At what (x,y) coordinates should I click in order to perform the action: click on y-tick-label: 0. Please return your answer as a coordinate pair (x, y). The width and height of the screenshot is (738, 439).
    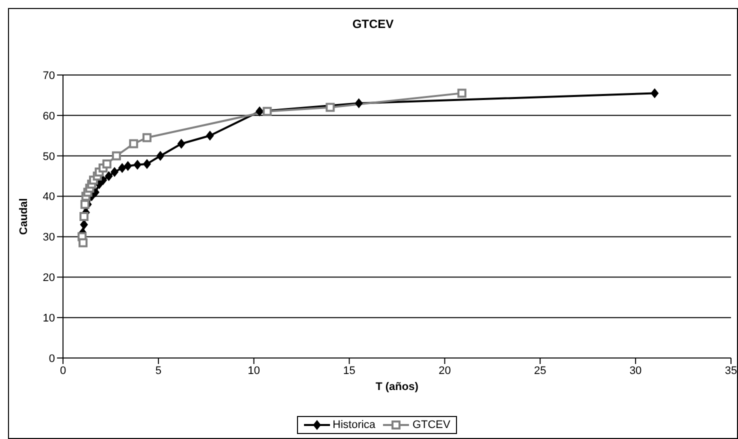
    Looking at the image, I should click on (51, 358).